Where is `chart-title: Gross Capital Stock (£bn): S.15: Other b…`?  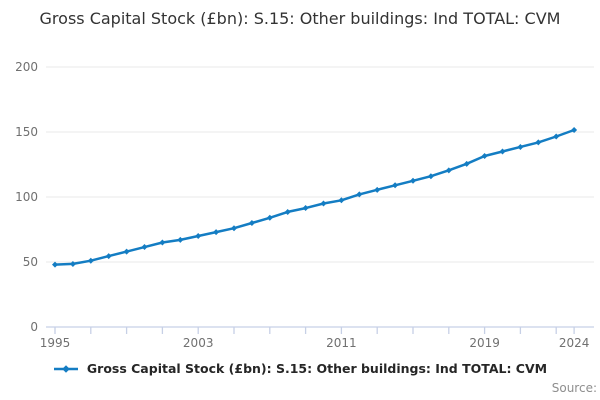
chart-title: Gross Capital Stock (£bn): S.15: Other b… is located at coordinates (300, 18).